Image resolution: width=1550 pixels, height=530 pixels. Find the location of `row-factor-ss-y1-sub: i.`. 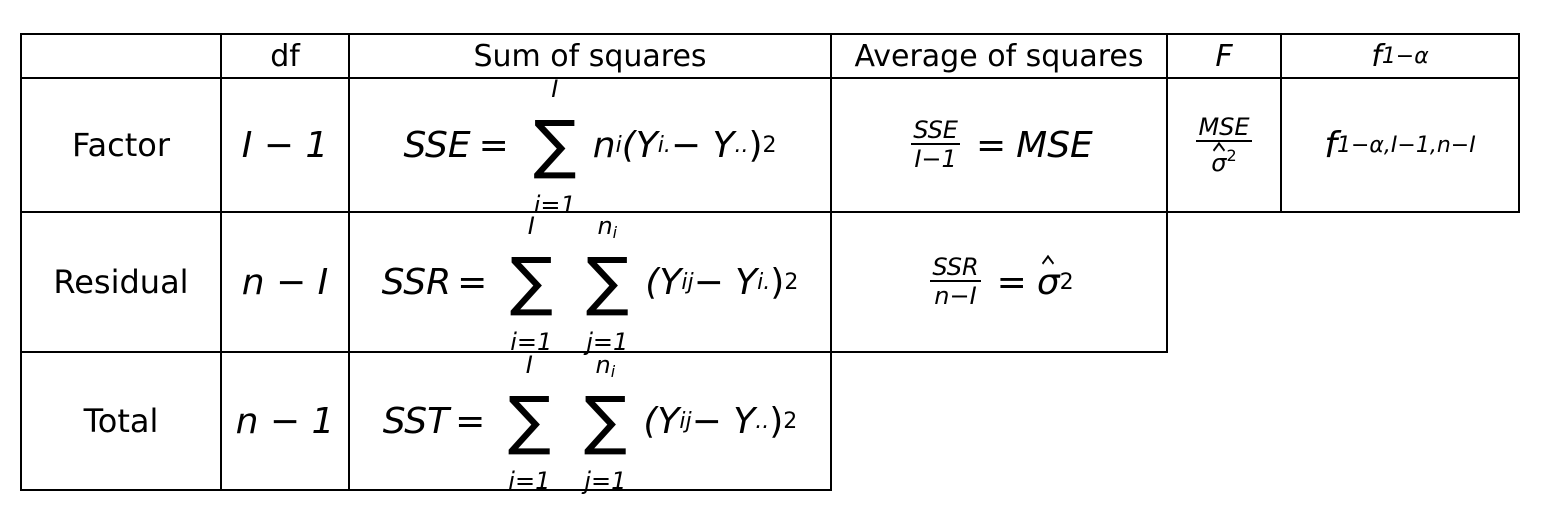

row-factor-ss-y1-sub: i. is located at coordinates (664, 145).